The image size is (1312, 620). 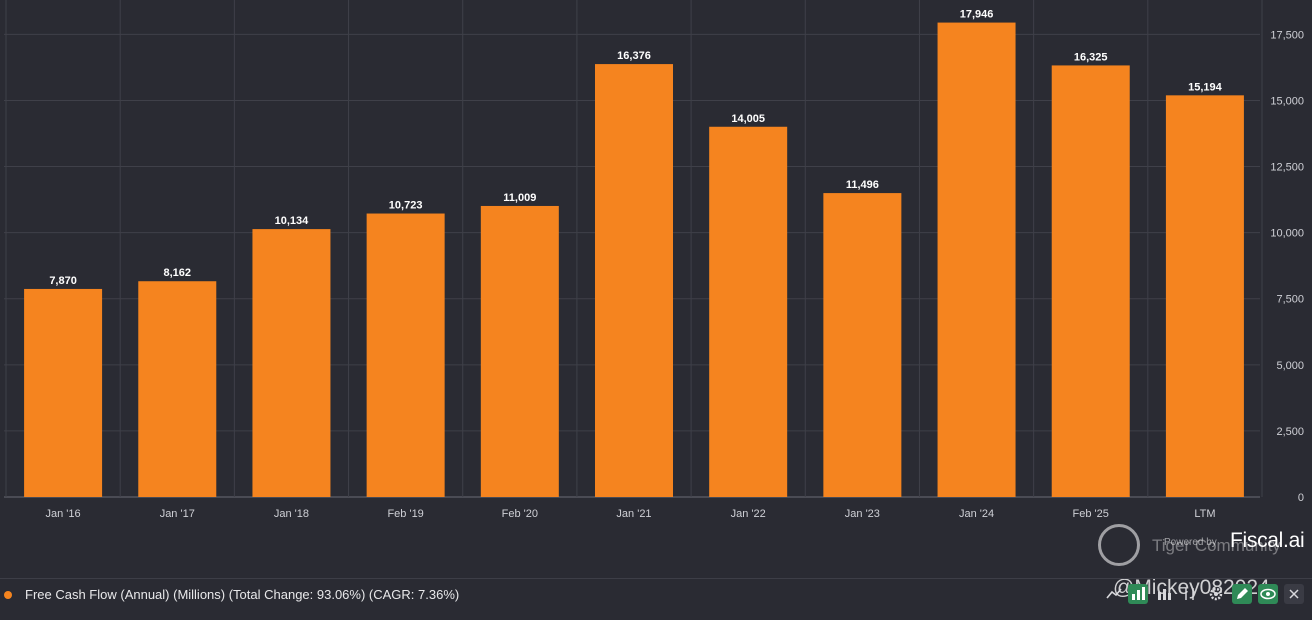 What do you see at coordinates (1287, 266) in the screenshot?
I see `y-axis: 0 2,500 5,000 7,500 10,000 12,500 15,000 17,500` at bounding box center [1287, 266].